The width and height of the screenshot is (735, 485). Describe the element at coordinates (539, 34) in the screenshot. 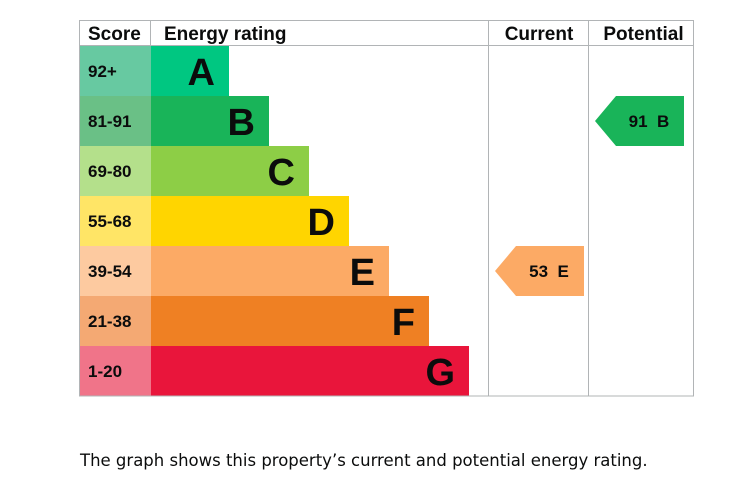

I see `header-current: Current` at that location.